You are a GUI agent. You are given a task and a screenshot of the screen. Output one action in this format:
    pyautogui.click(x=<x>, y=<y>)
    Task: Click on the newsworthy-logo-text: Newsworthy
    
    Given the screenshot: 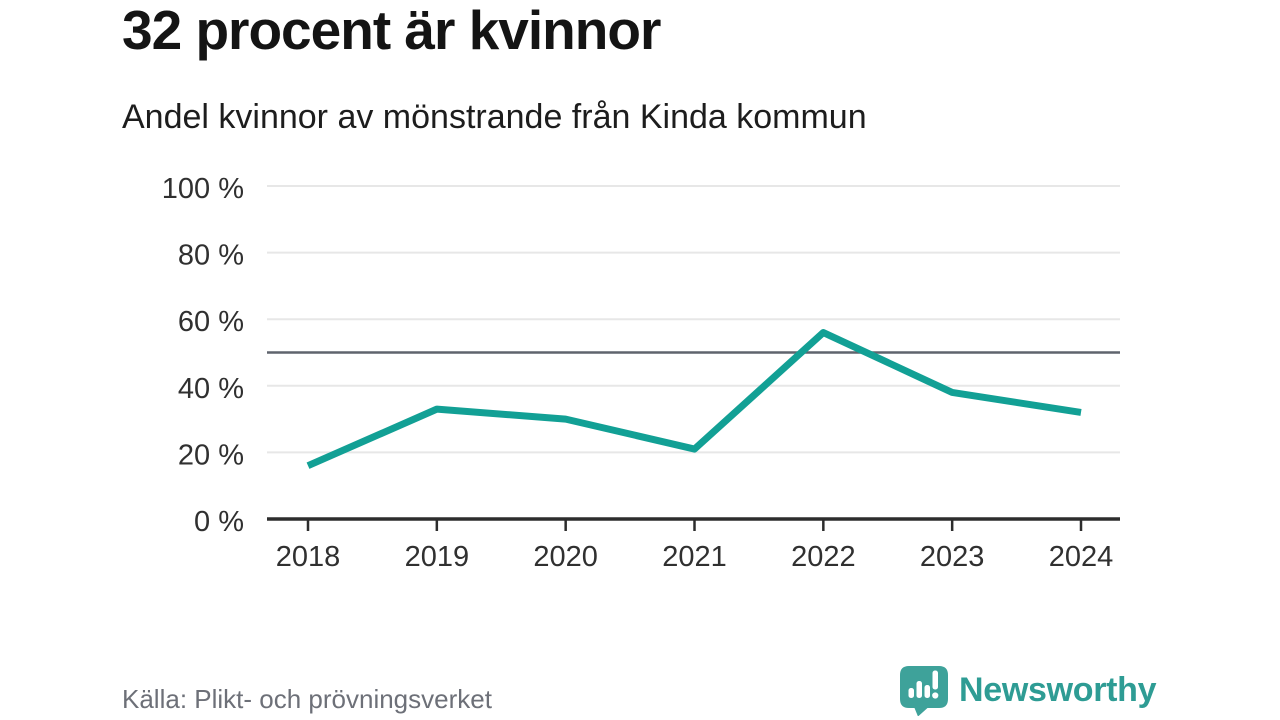 What is the action you would take?
    pyautogui.click(x=1058, y=689)
    